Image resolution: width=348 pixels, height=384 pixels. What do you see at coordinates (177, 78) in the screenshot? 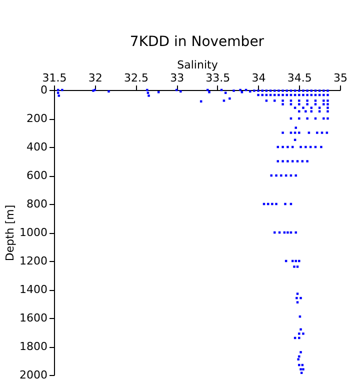
I see `x-tick-label: 33` at bounding box center [177, 78].